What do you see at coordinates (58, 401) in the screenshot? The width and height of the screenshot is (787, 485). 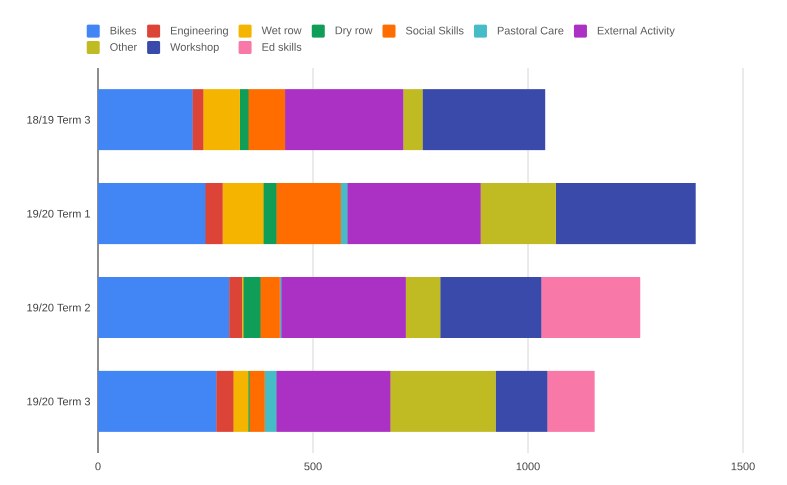 I see `y-tick-label: 19/20 Term 3` at bounding box center [58, 401].